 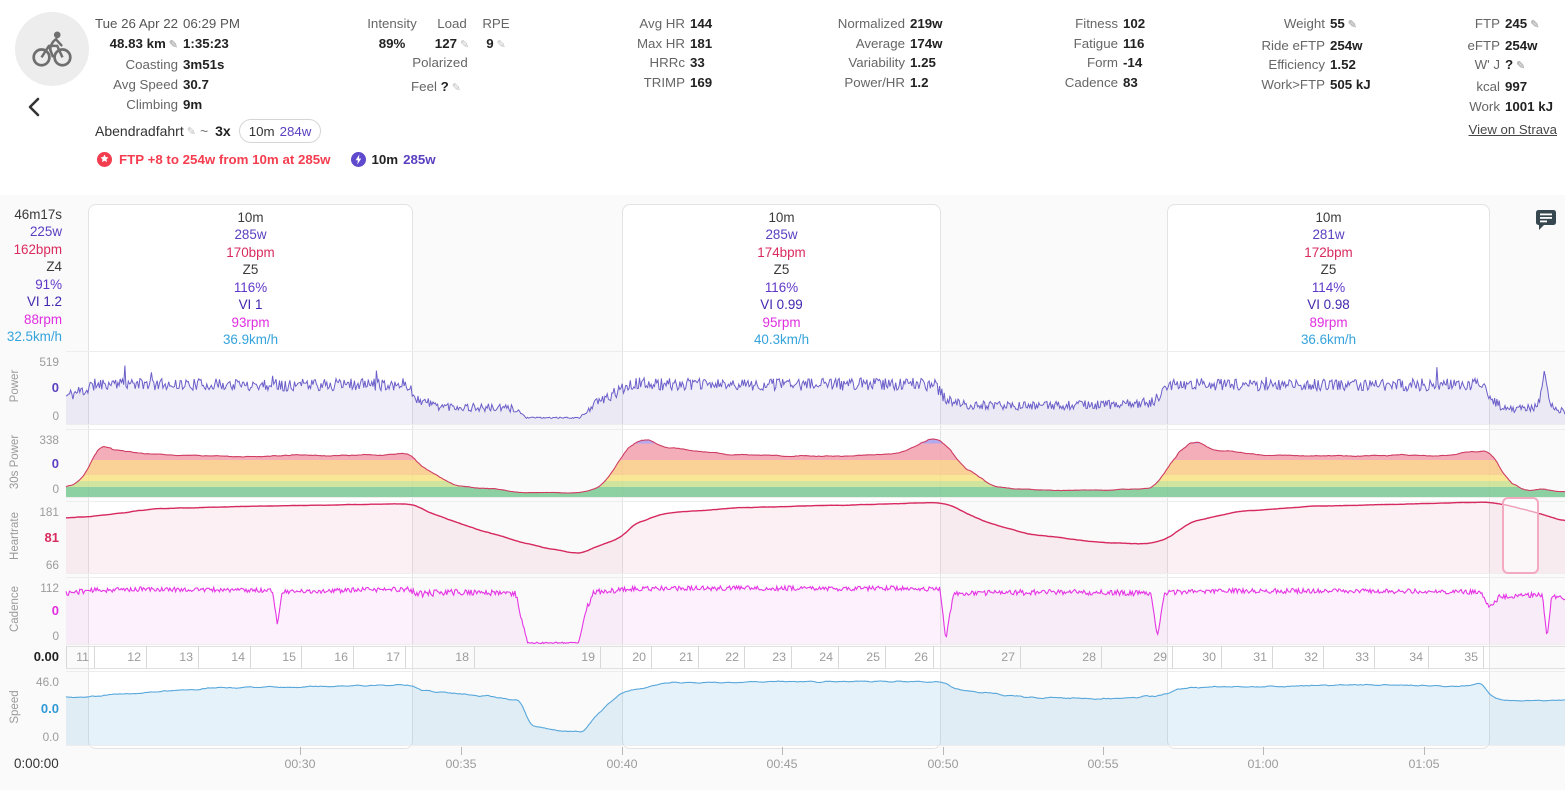 What do you see at coordinates (873, 657) in the screenshot?
I see `distance-tick-label: 25` at bounding box center [873, 657].